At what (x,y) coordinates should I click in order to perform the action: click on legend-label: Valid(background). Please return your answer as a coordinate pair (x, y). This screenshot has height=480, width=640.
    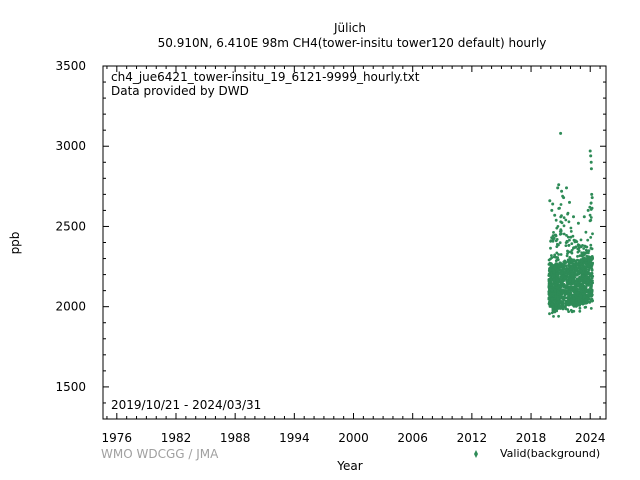
    Looking at the image, I should click on (550, 453).